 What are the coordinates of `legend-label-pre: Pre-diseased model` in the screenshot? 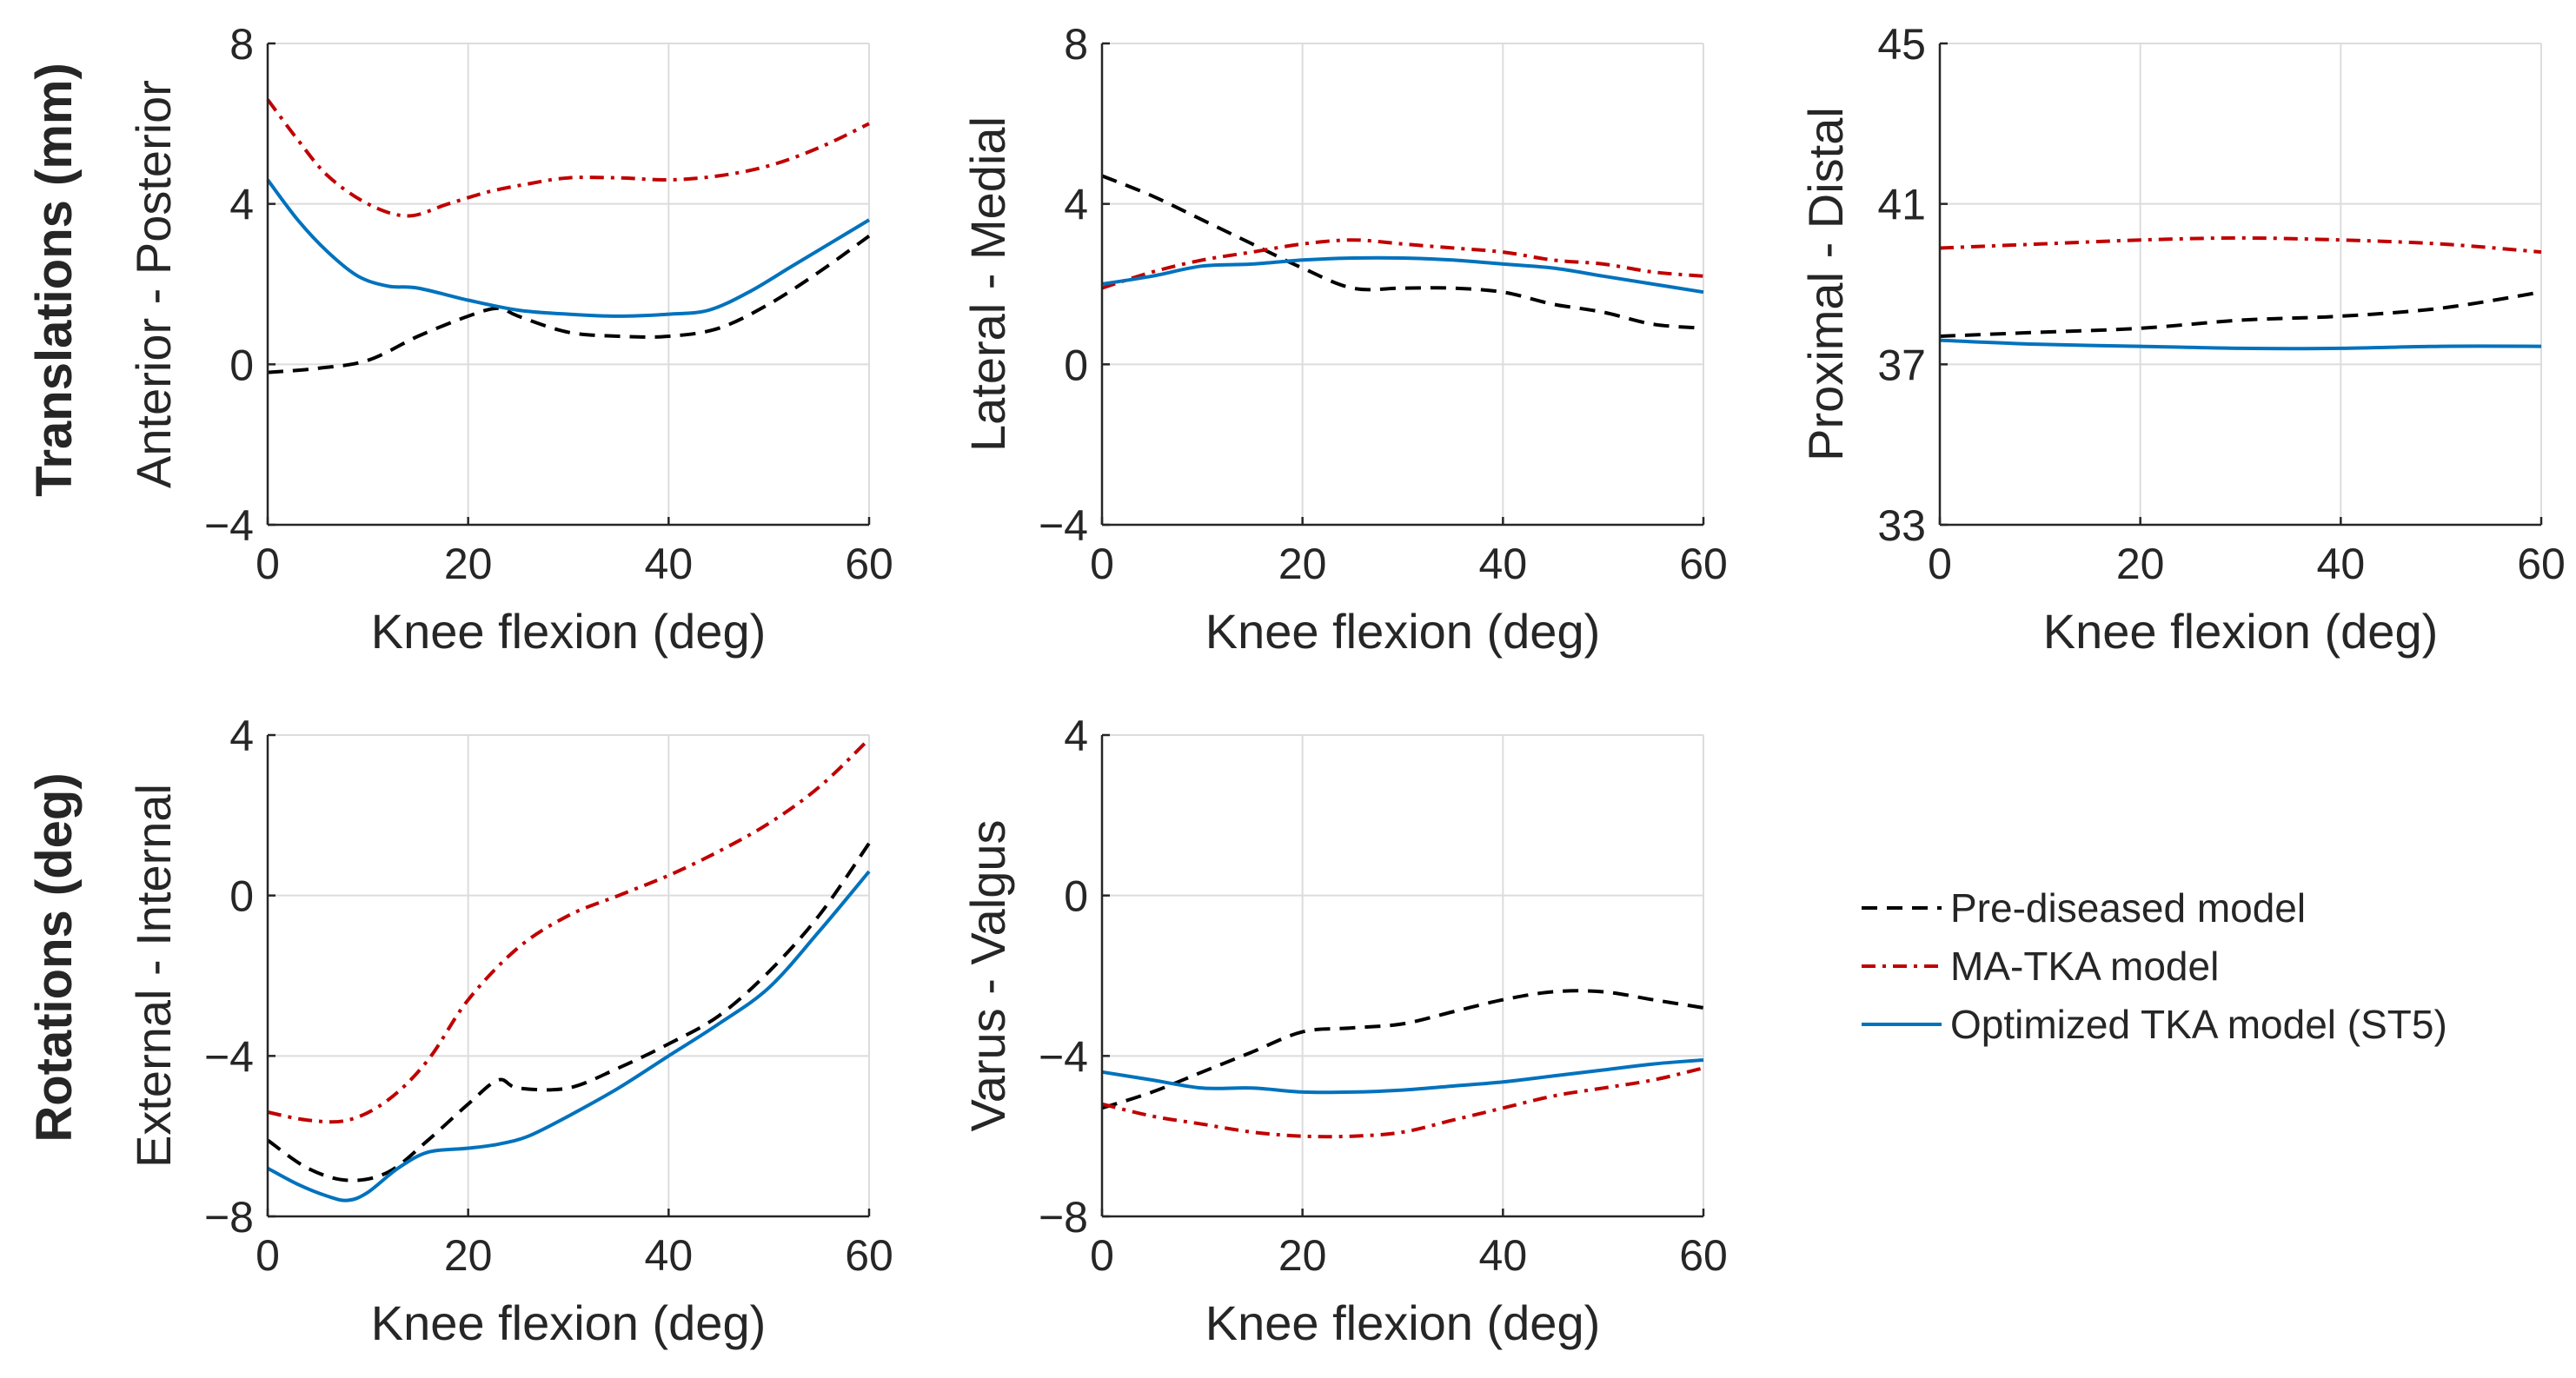 It's located at (2128, 908).